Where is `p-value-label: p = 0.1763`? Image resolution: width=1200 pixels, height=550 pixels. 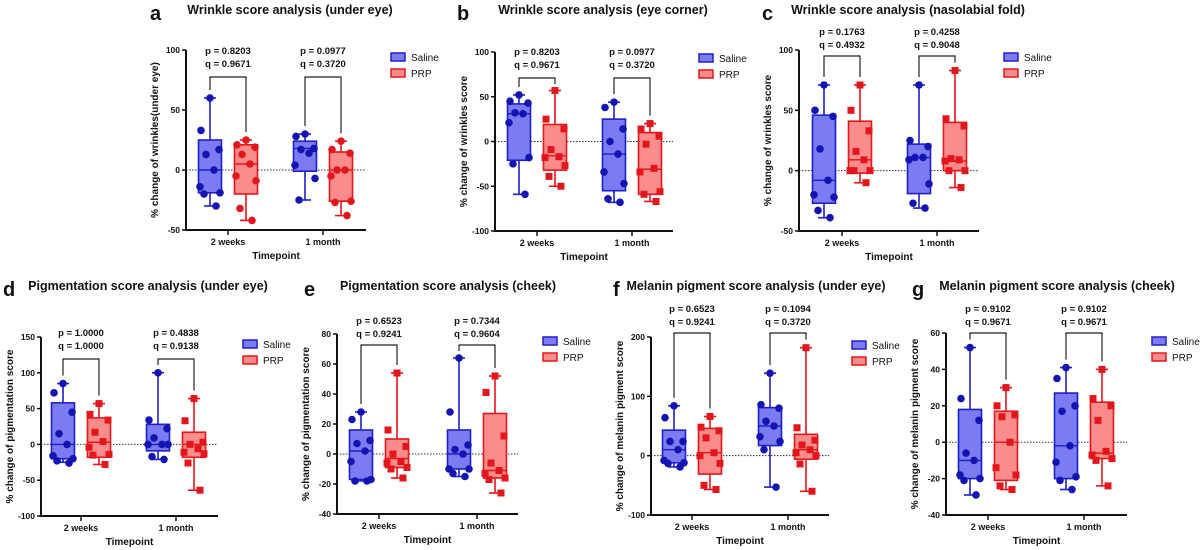
p-value-label: p = 0.1763 is located at coordinates (842, 32).